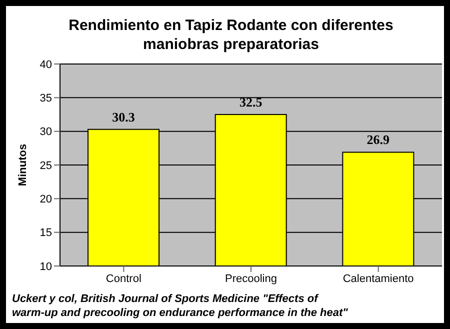 This screenshot has width=450, height=329. Describe the element at coordinates (124, 116) in the screenshot. I see `data-label: 30.3` at that location.